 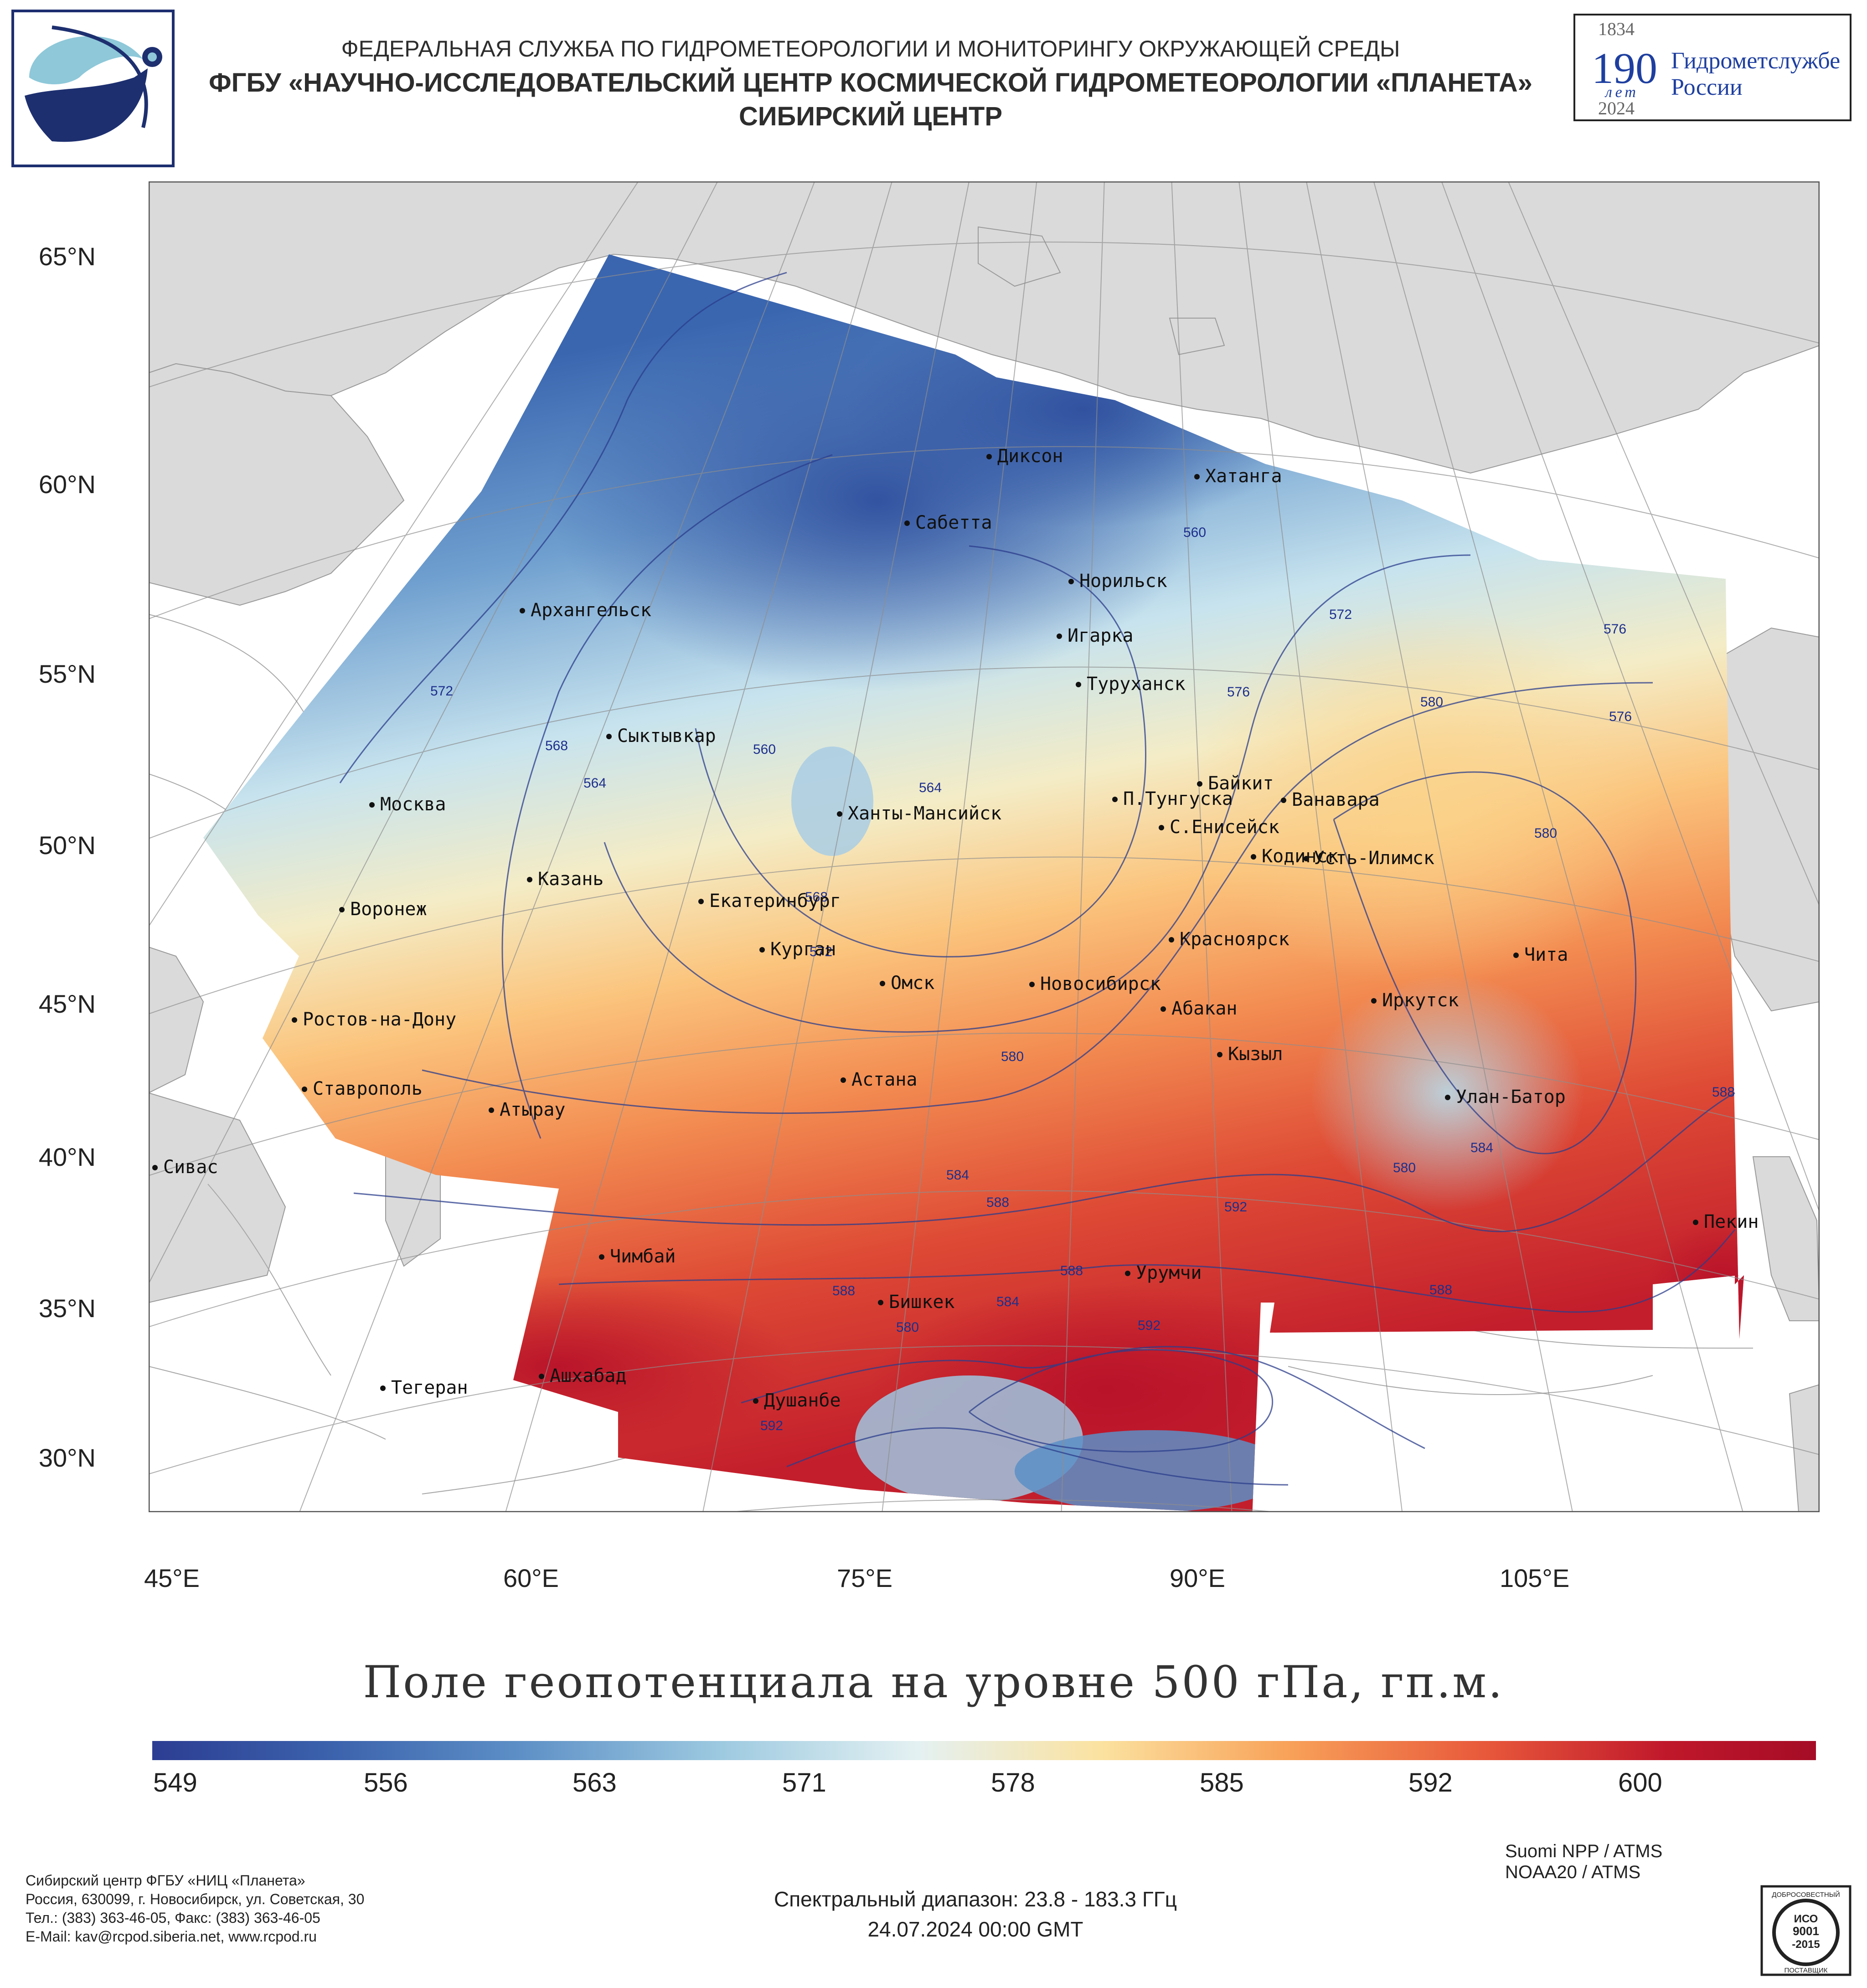 What do you see at coordinates (1013, 1783) in the screenshot?
I see `colorbar-tick: 578` at bounding box center [1013, 1783].